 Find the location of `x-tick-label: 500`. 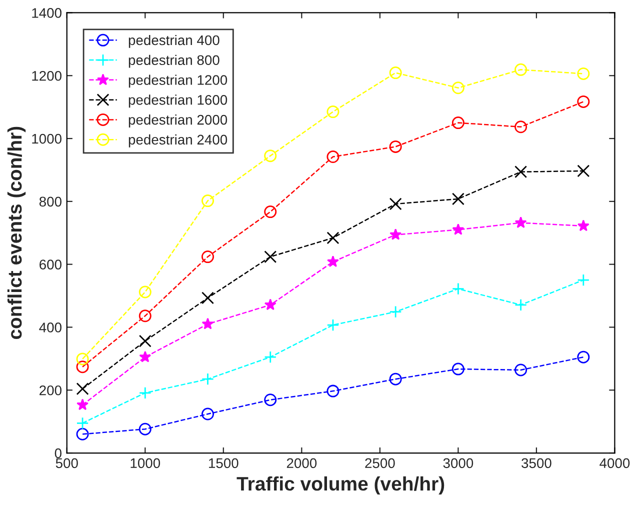

x-tick-label: 500 is located at coordinates (67, 463).